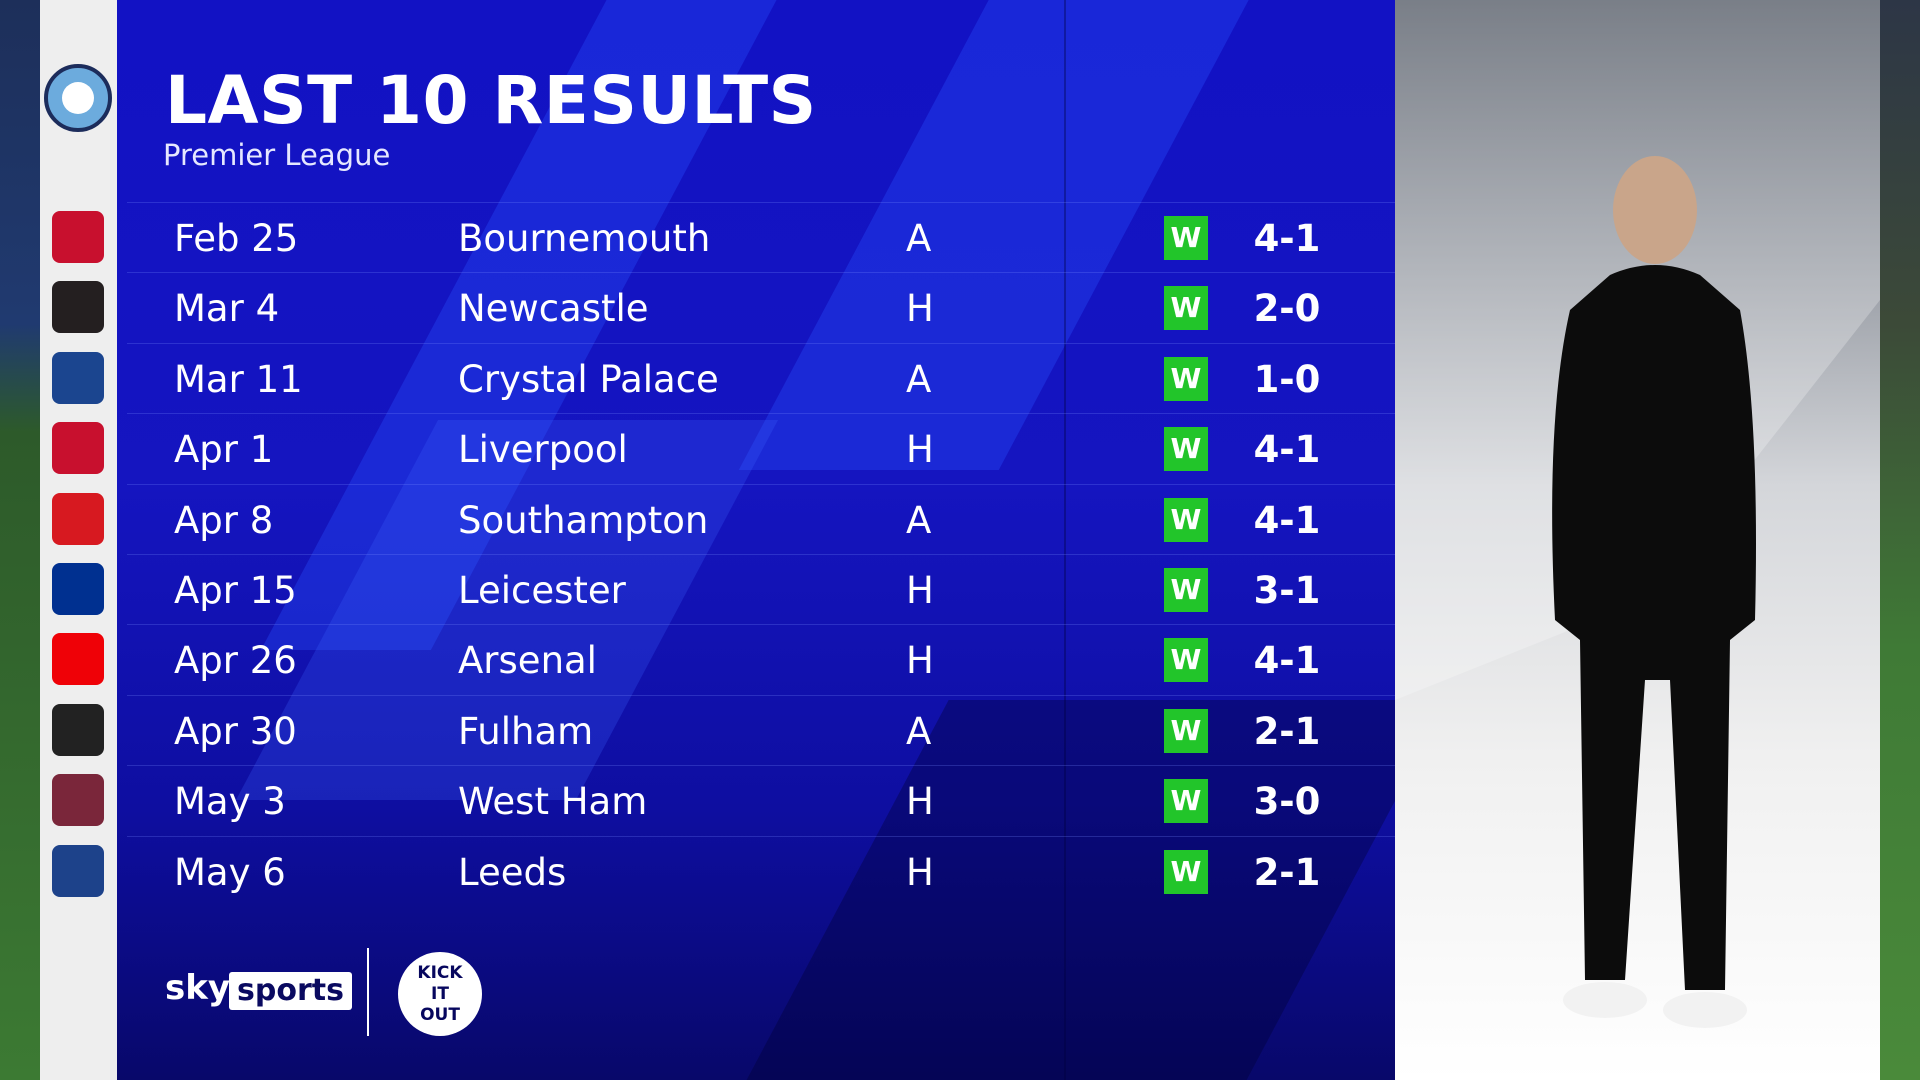 This screenshot has width=1920, height=1080. What do you see at coordinates (761, 659) in the screenshot?
I see `result-row: Apr 26 Arsenal H W 4-1` at bounding box center [761, 659].